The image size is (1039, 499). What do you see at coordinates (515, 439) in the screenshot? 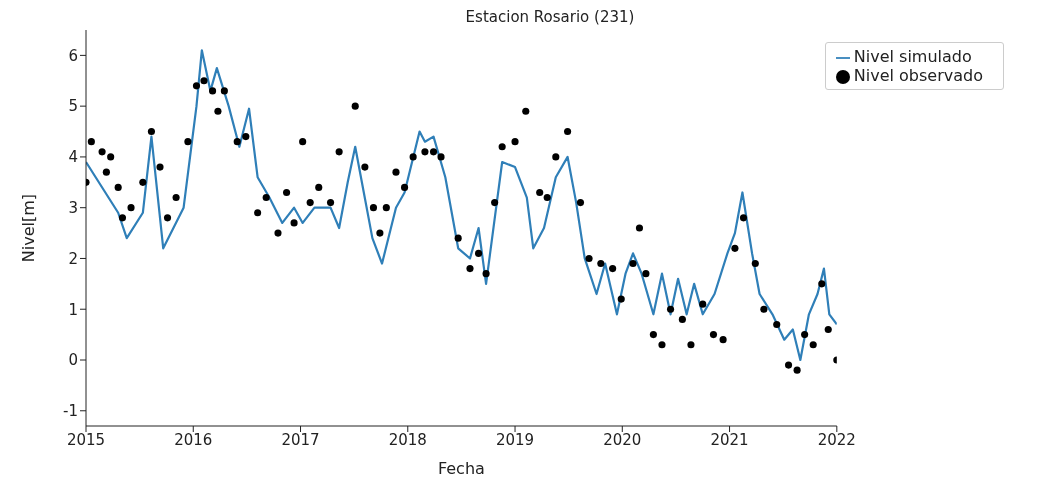
I see `x-tick-label: 2019` at bounding box center [515, 439].